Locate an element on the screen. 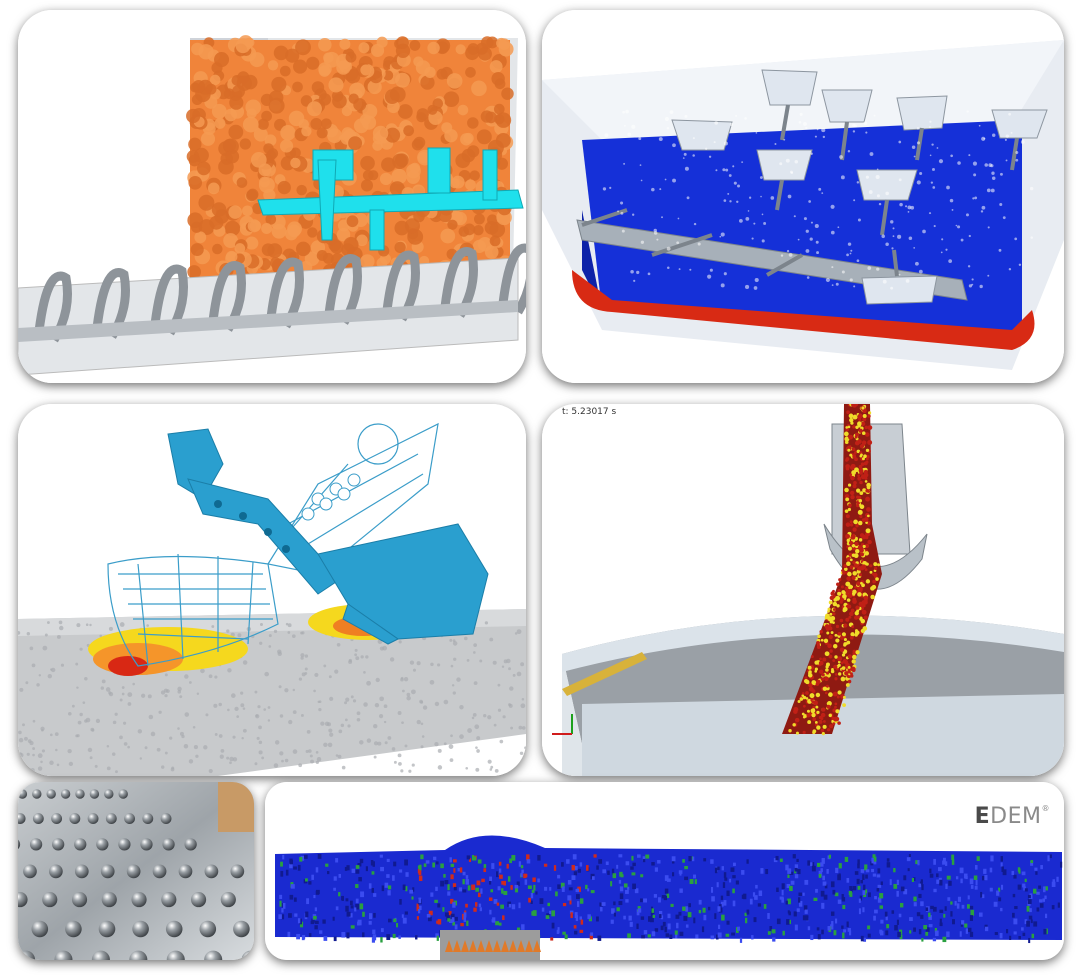  edem-logo: EDEM® is located at coordinates (1012, 816).